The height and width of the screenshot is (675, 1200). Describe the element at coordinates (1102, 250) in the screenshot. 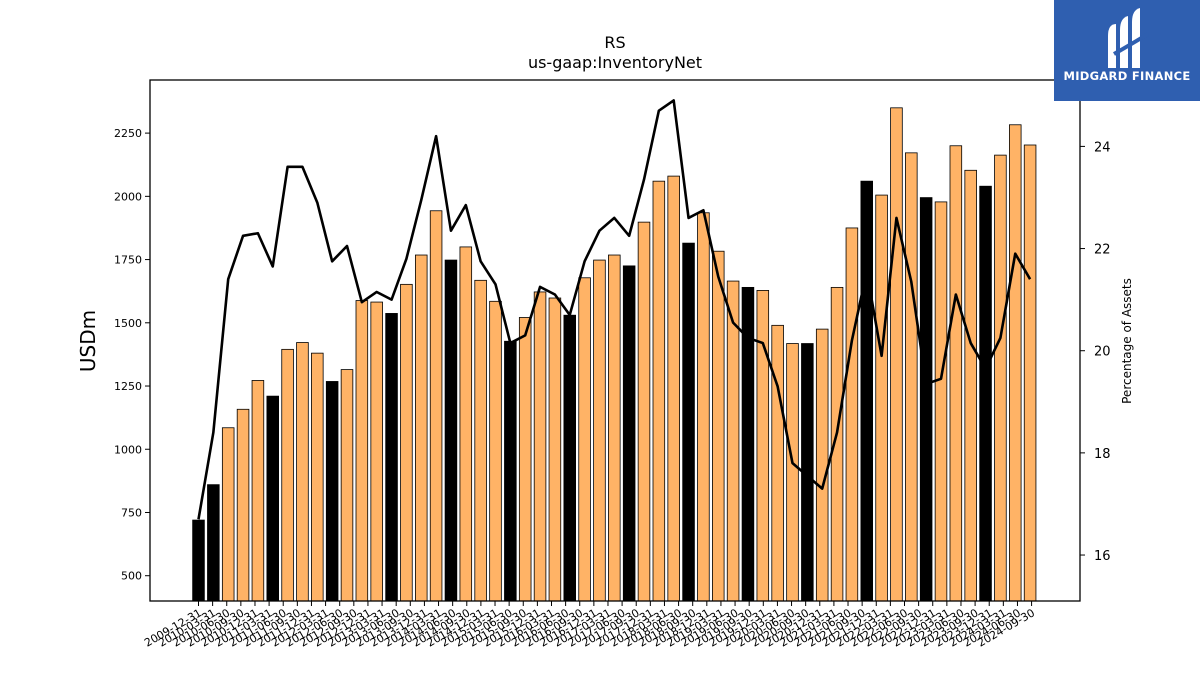

I see `y2-tick-label: 22` at that location.